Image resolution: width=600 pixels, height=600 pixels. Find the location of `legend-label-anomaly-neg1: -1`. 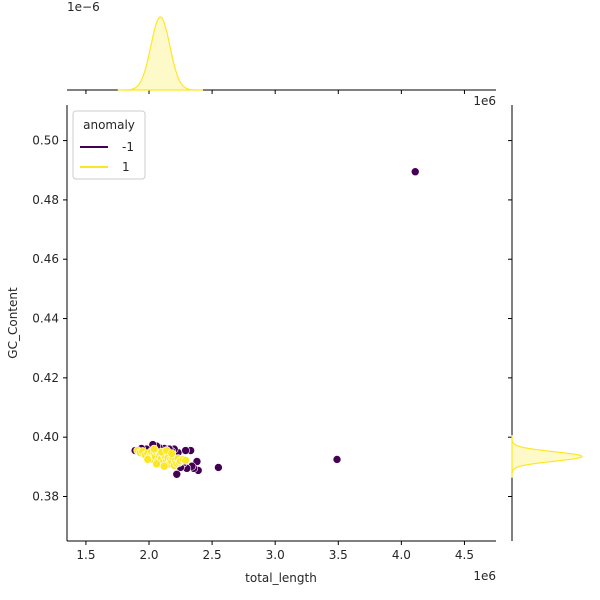

legend-label-anomaly-neg1: -1 is located at coordinates (128, 147).